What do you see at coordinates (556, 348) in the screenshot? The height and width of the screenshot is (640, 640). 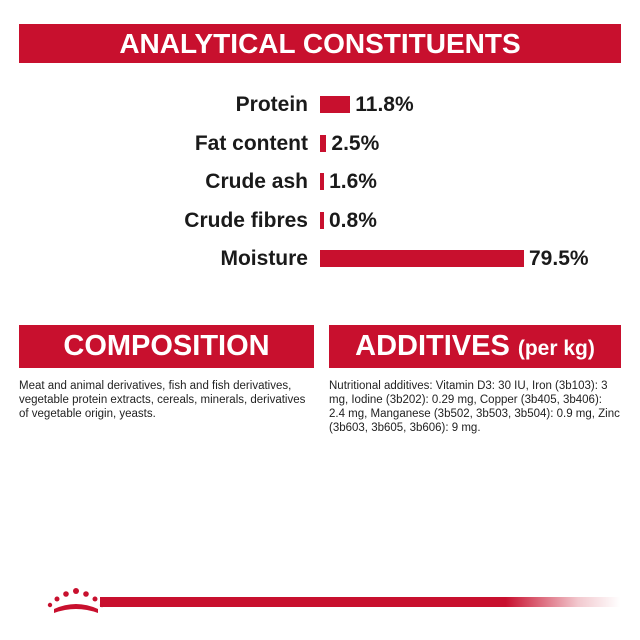 I see `additives-unit: (per kg)` at bounding box center [556, 348].